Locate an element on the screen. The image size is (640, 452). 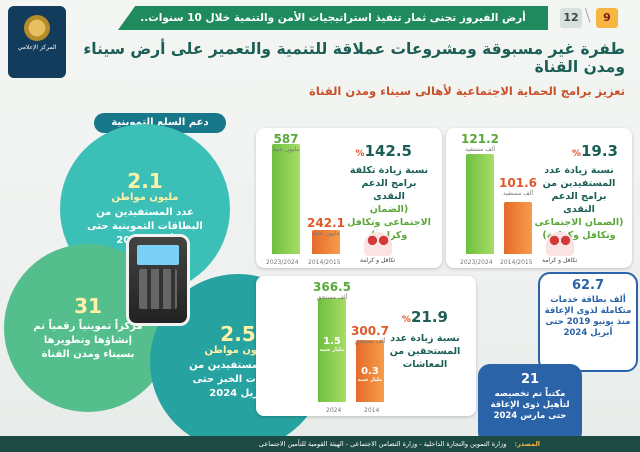
circle-value: 2.5 is located at coordinates (238, 334).